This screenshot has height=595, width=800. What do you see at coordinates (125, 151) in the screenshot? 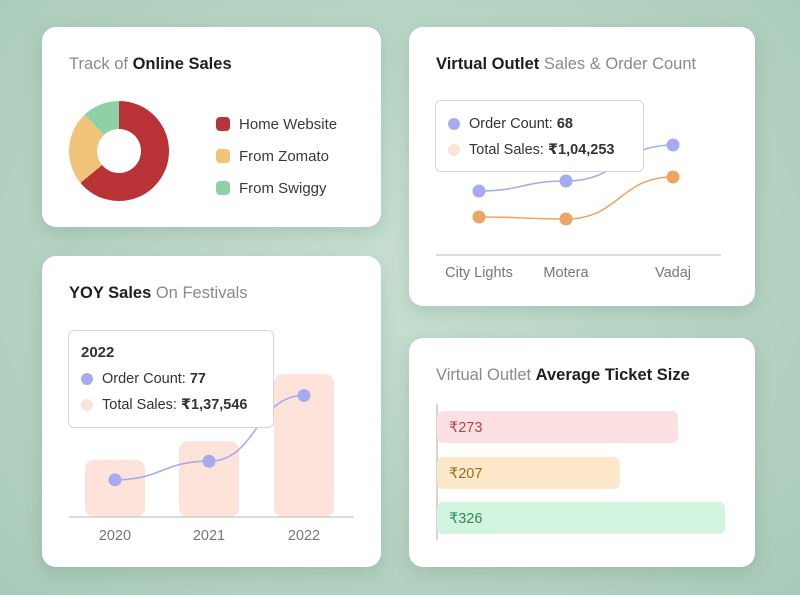
I see `donut-slice-home-website` at bounding box center [125, 151].